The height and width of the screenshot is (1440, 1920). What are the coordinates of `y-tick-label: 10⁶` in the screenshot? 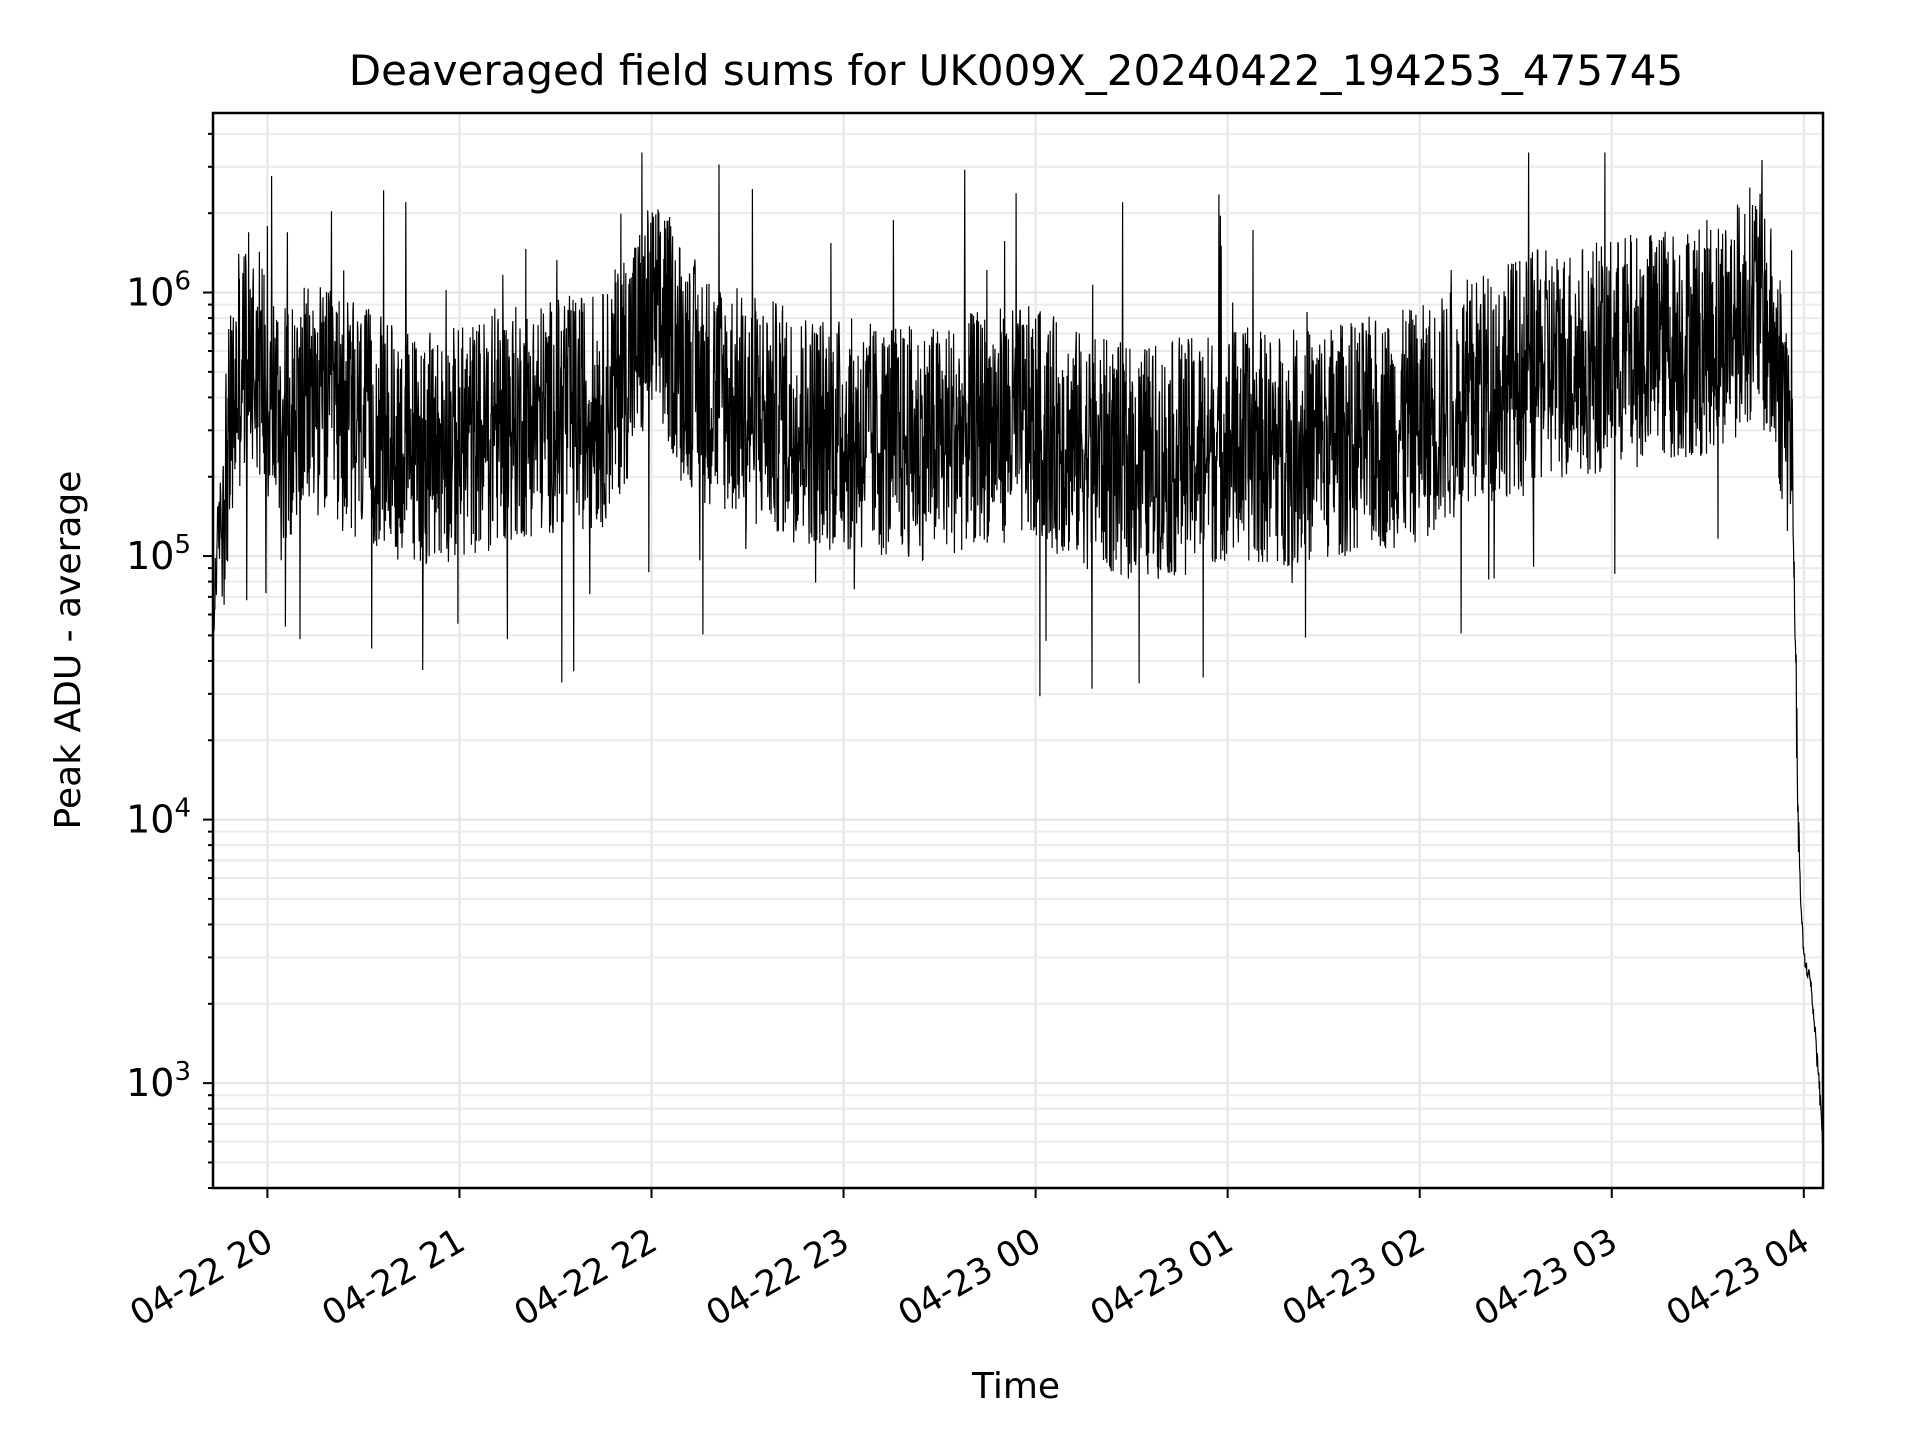 It's located at (158, 291).